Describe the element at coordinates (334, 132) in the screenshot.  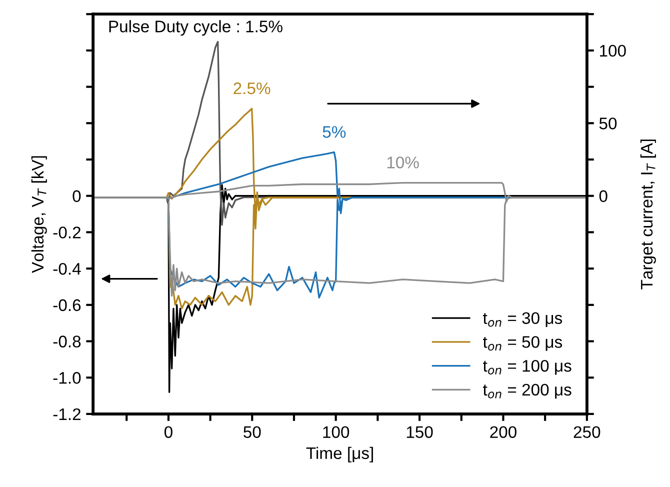
I see `series-label: 5%` at that location.